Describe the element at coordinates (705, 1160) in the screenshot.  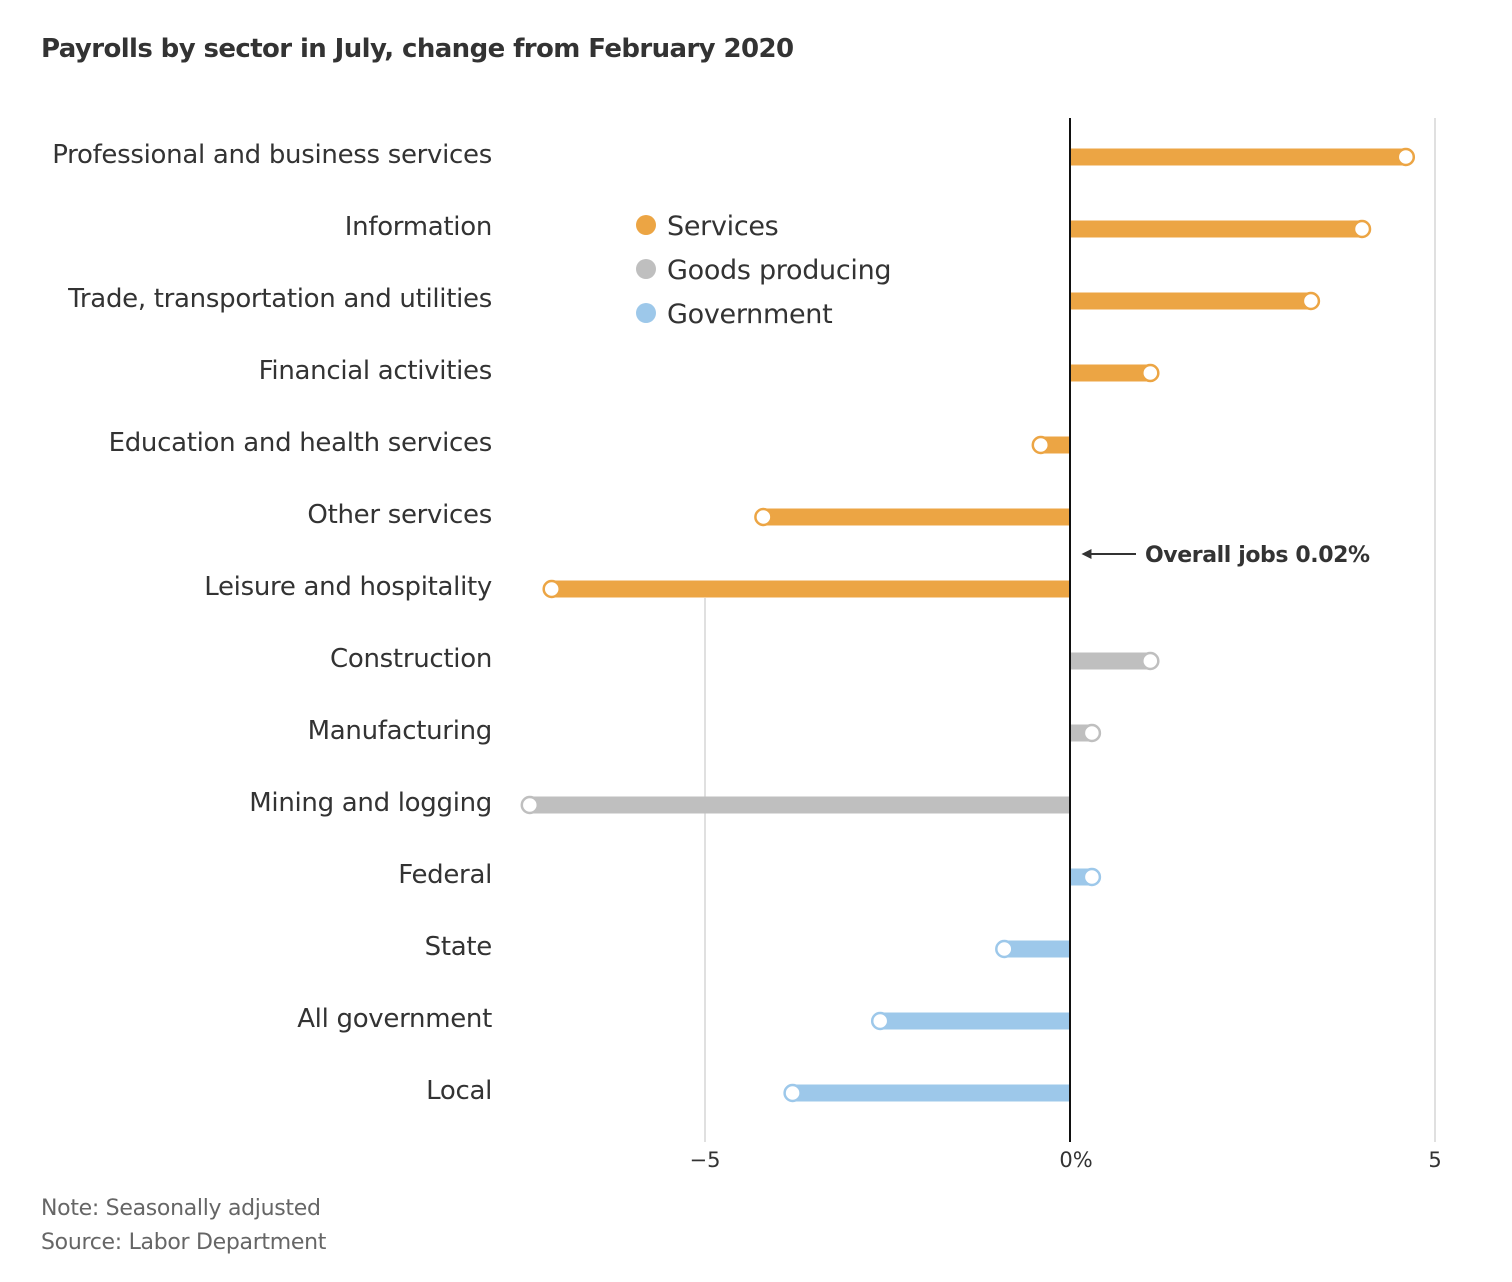
I see `x-tick-label: −5` at that location.